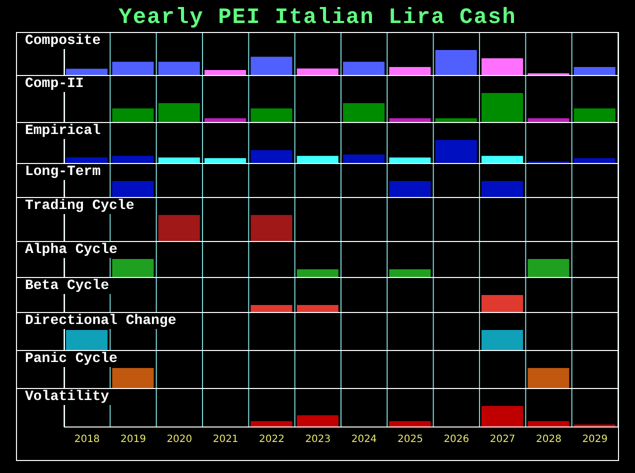 The height and width of the screenshot is (473, 635). Describe the element at coordinates (71, 359) in the screenshot. I see `chart-subtitle: Panic Cycle` at that location.